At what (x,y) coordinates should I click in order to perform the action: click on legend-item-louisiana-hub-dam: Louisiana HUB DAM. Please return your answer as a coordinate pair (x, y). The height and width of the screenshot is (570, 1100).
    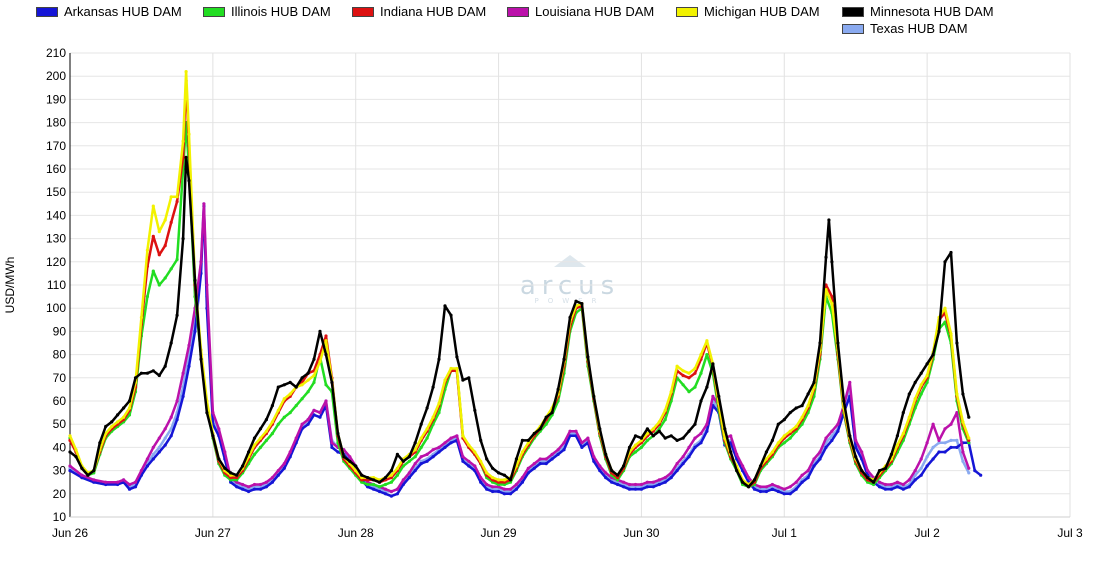
    Looking at the image, I should click on (580, 11).